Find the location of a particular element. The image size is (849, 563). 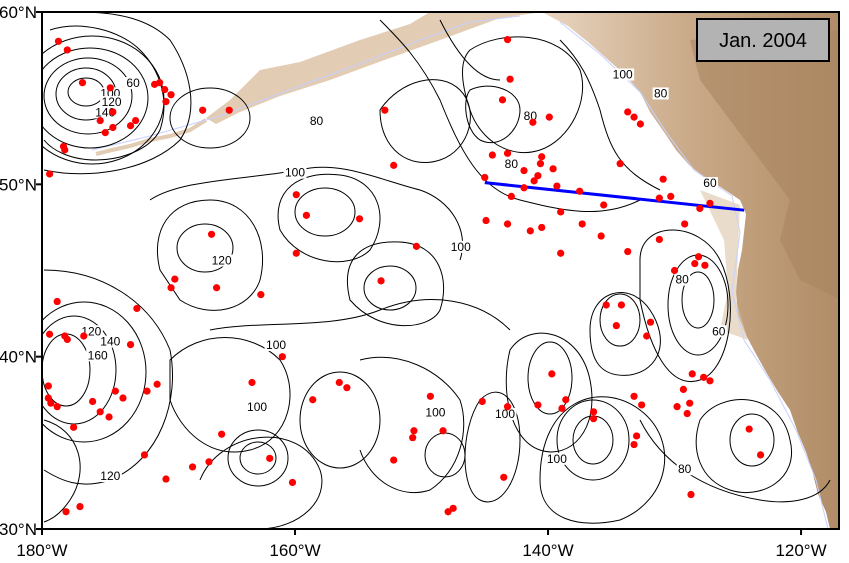

contour-label: 160 is located at coordinates (98, 355).